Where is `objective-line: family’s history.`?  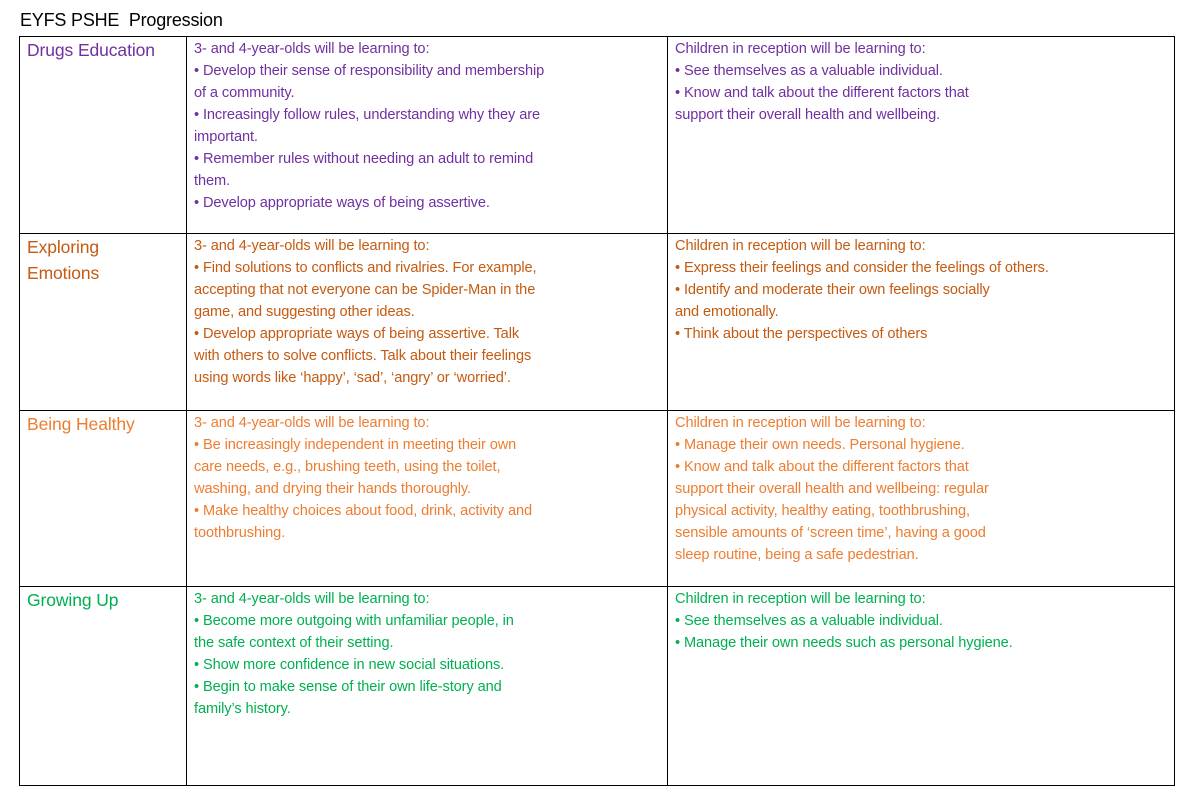 objective-line: family’s history. is located at coordinates (242, 709).